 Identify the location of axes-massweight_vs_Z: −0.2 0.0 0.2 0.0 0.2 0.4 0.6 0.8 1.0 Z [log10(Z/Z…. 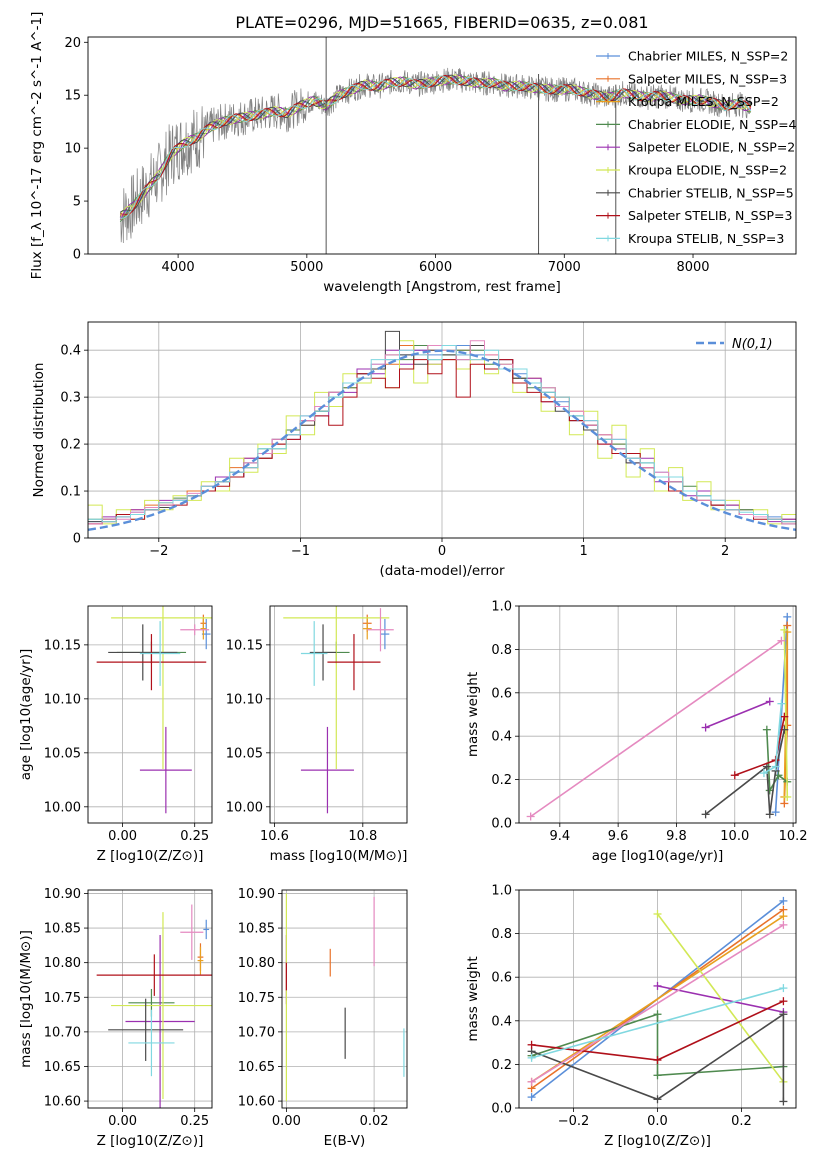
(631, 1016).